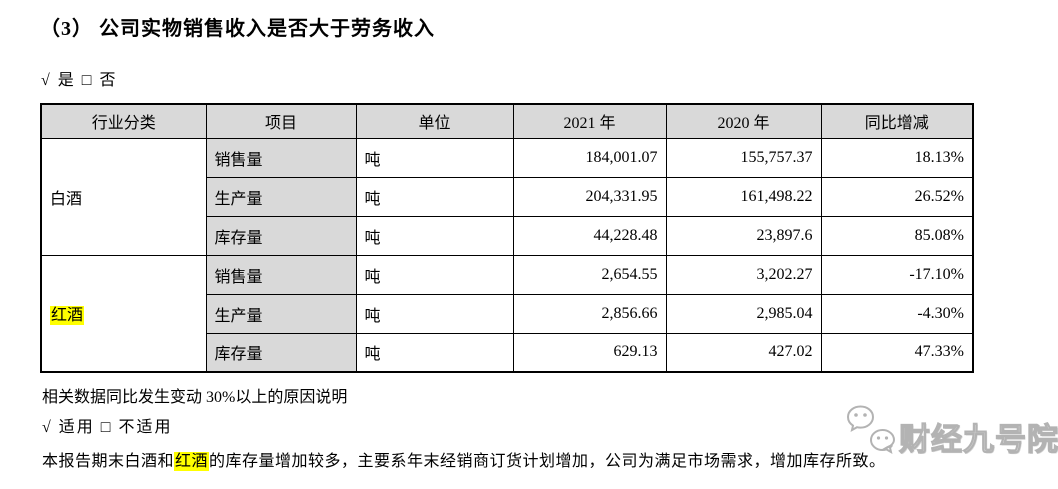  What do you see at coordinates (237, 29) in the screenshot?
I see `section-title: （3） 公司实物销售收入是否大于劳务收入` at bounding box center [237, 29].